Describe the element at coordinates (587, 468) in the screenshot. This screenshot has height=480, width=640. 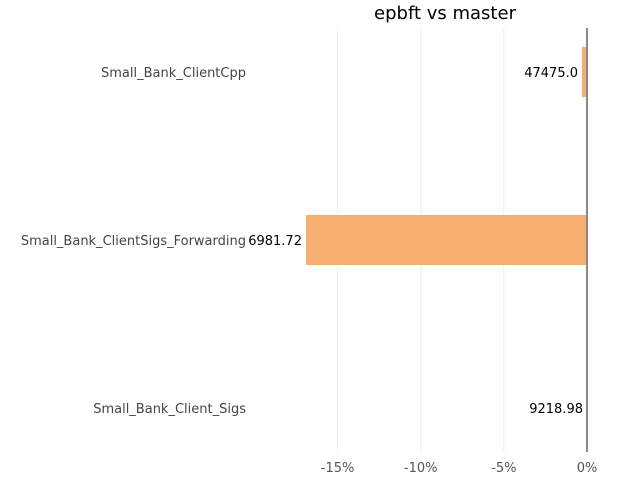
I see `x-tick-label: 0%` at that location.